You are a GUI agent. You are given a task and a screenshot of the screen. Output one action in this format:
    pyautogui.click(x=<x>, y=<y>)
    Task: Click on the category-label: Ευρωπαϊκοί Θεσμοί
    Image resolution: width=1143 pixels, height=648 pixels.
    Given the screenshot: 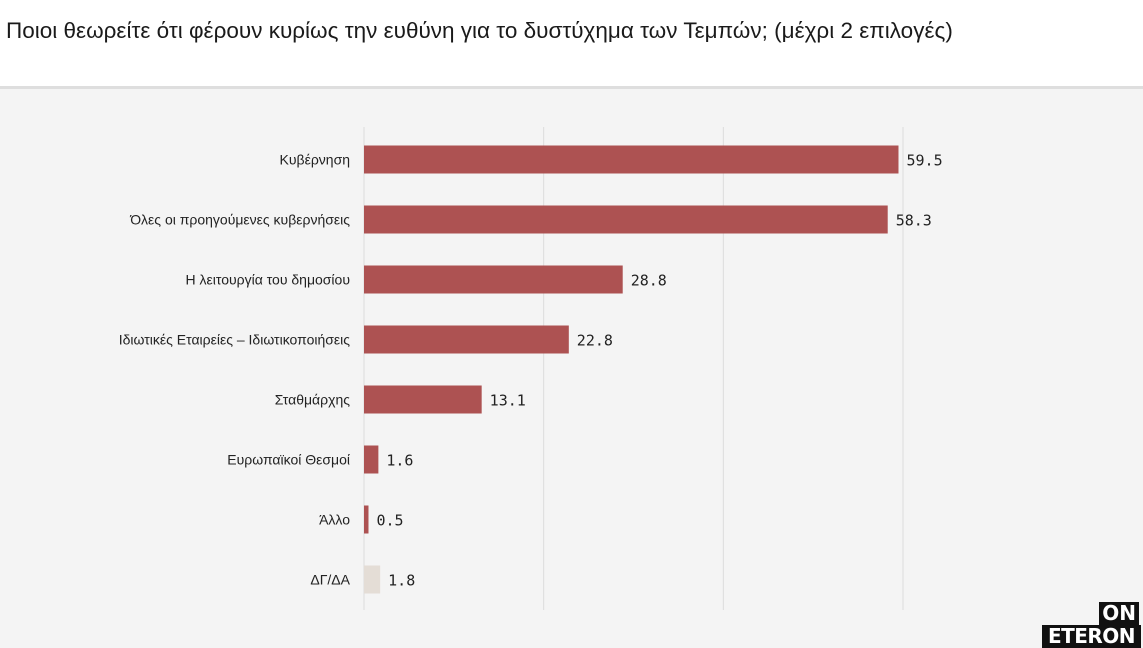 What is the action you would take?
    pyautogui.click(x=288, y=460)
    